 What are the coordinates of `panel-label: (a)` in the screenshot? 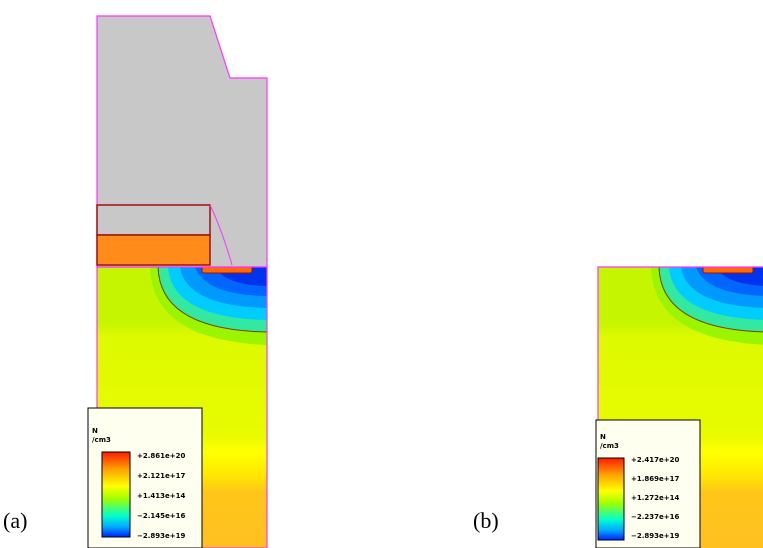 It's located at (15, 520).